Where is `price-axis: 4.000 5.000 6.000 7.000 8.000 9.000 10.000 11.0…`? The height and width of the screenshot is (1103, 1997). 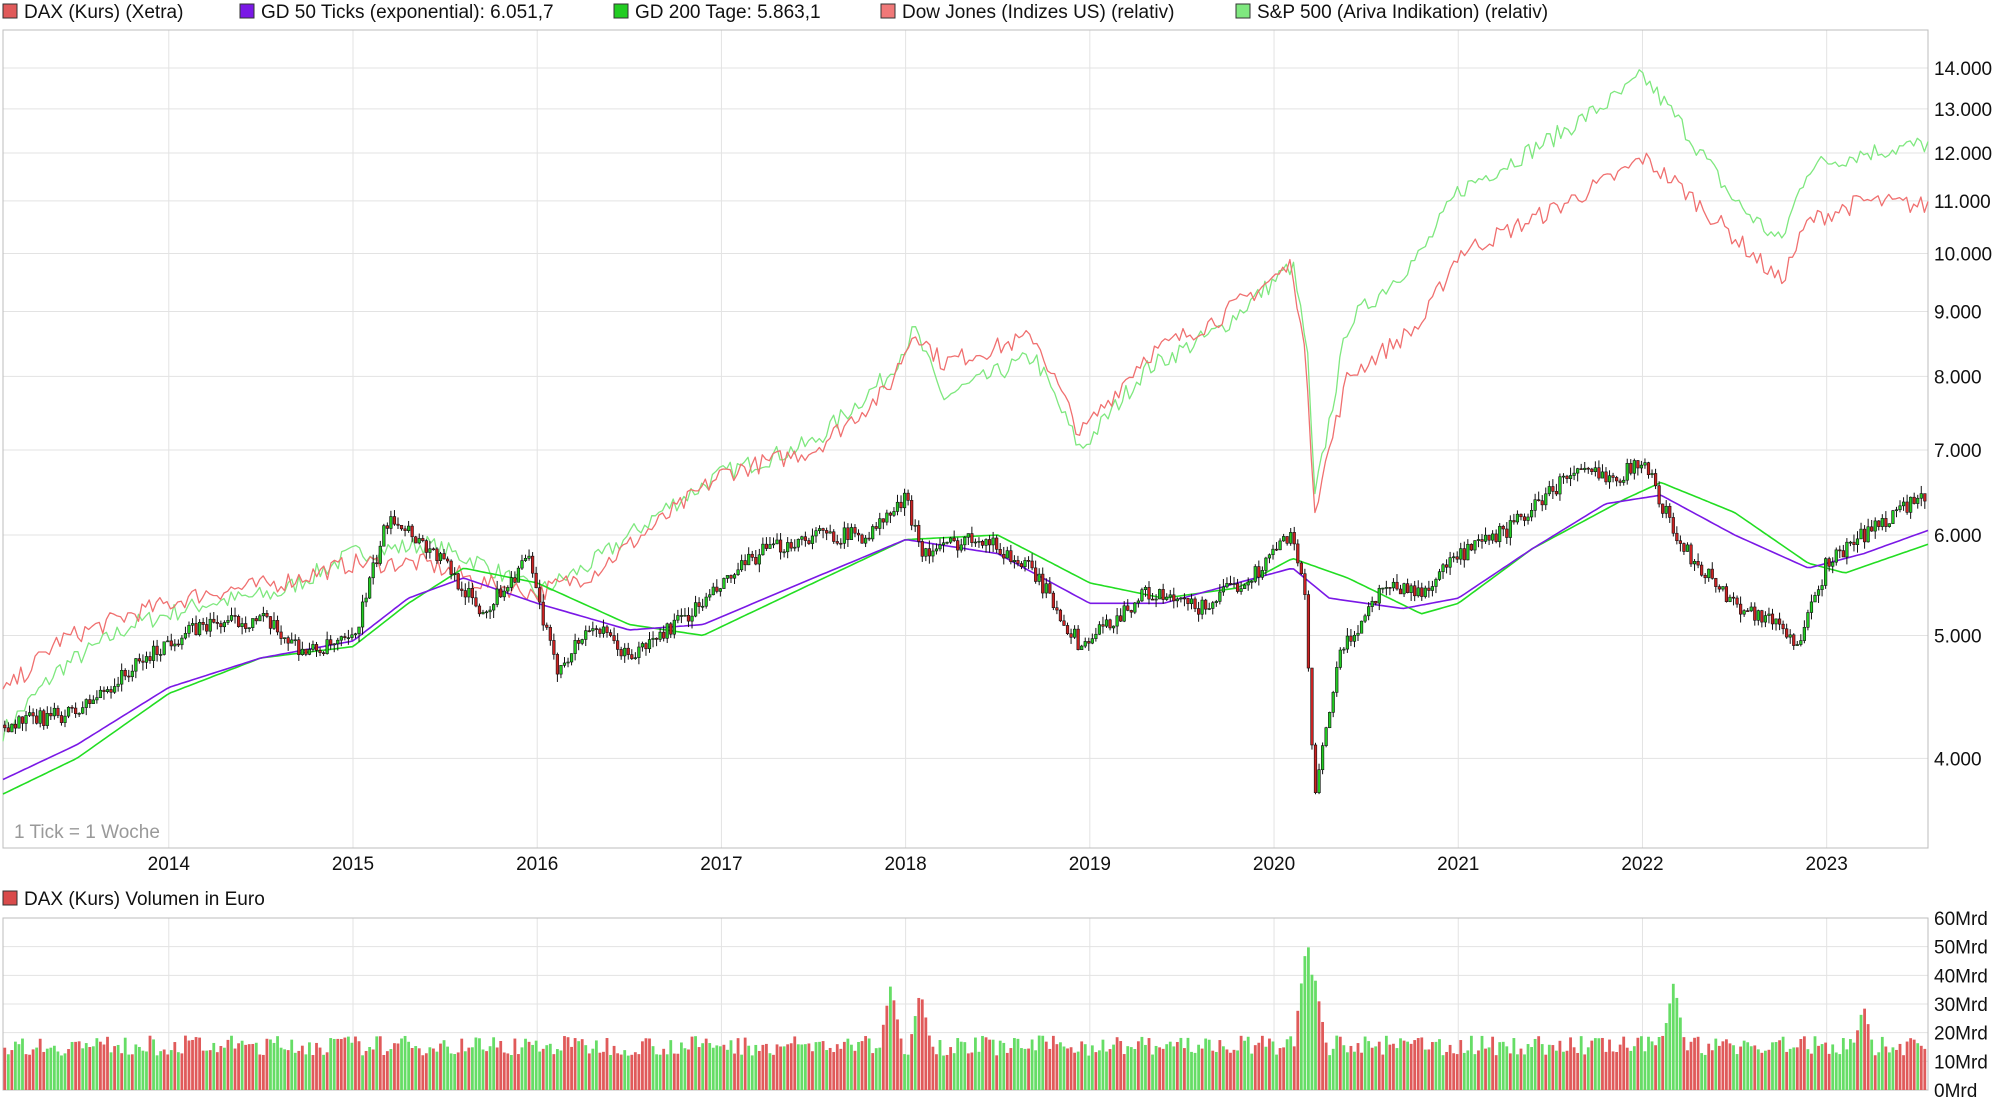
price-axis: 4.000 5.000 6.000 7.000 8.000 9.000 10.000 11.0… is located at coordinates (1963, 414).